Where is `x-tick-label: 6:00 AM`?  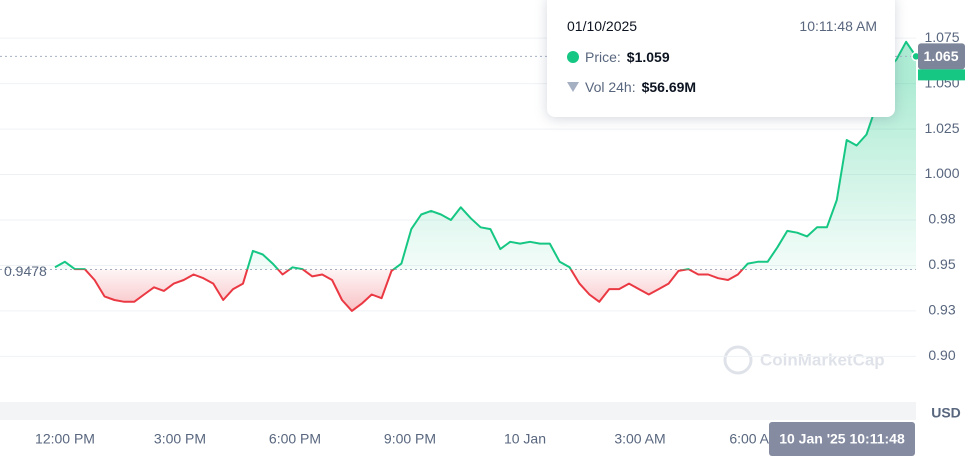
x-tick-label: 6:00 AM is located at coordinates (754, 439).